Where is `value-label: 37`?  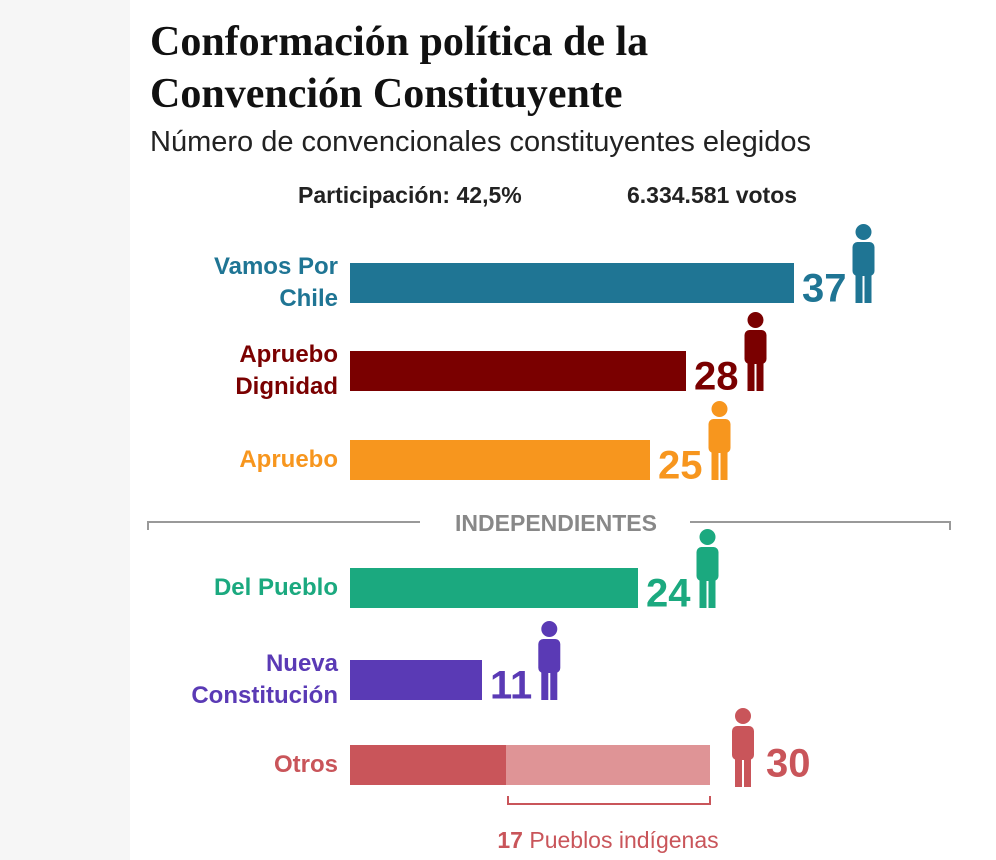
value-label: 37 is located at coordinates (824, 289).